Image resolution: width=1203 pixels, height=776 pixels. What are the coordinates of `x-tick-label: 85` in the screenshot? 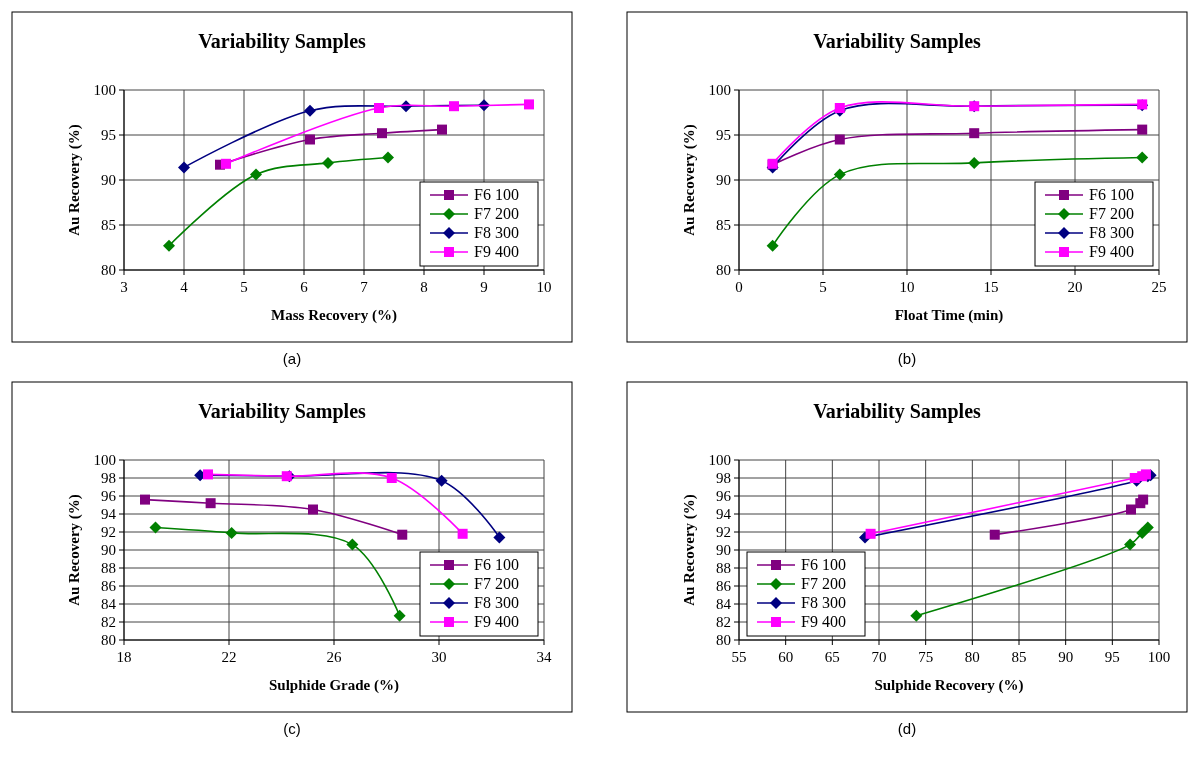 It's located at (1019, 657).